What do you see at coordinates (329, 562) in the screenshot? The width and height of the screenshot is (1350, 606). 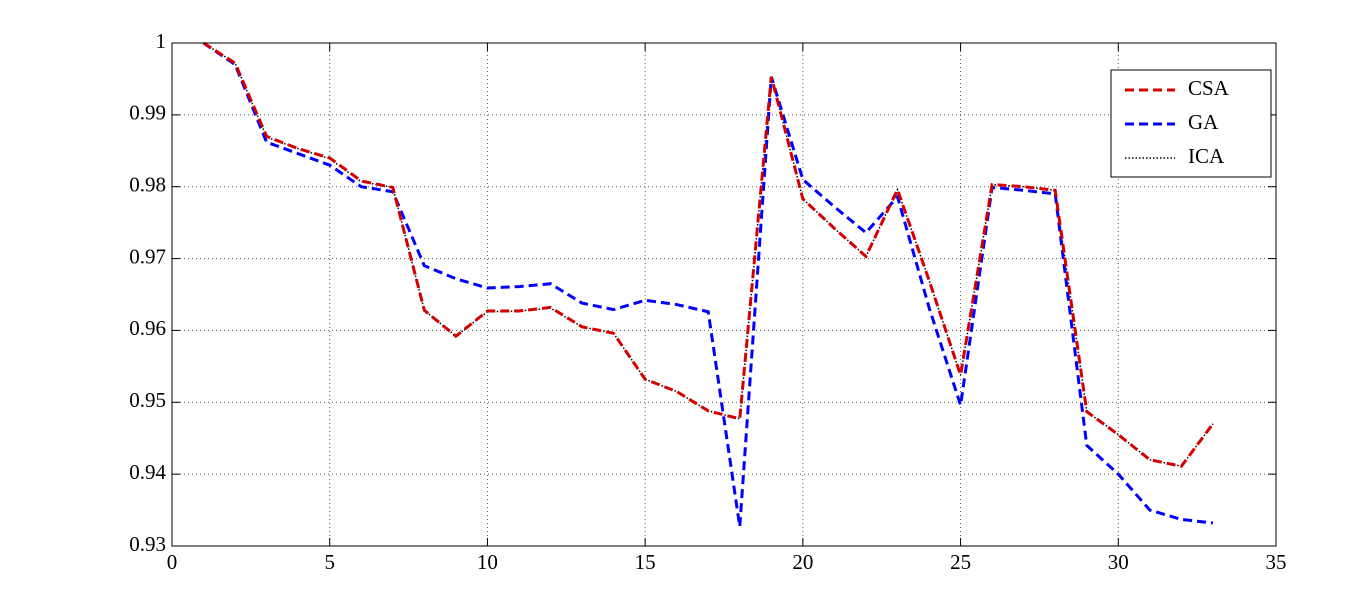 I see `x-tick-label: 5` at bounding box center [329, 562].